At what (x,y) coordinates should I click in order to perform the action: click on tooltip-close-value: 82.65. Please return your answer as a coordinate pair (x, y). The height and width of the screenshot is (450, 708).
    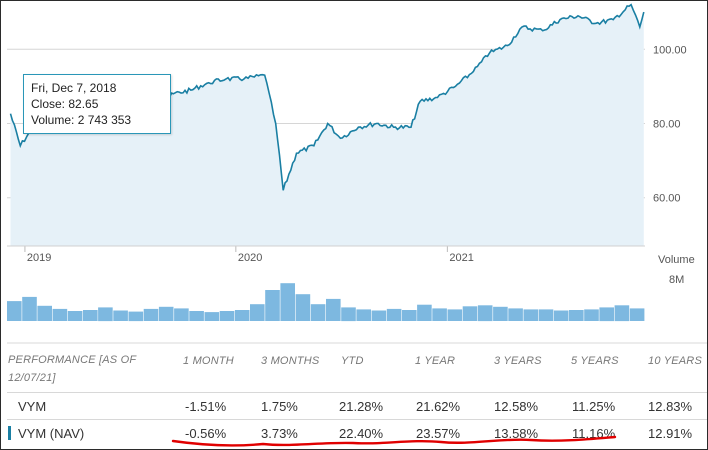
    Looking at the image, I should click on (83, 104).